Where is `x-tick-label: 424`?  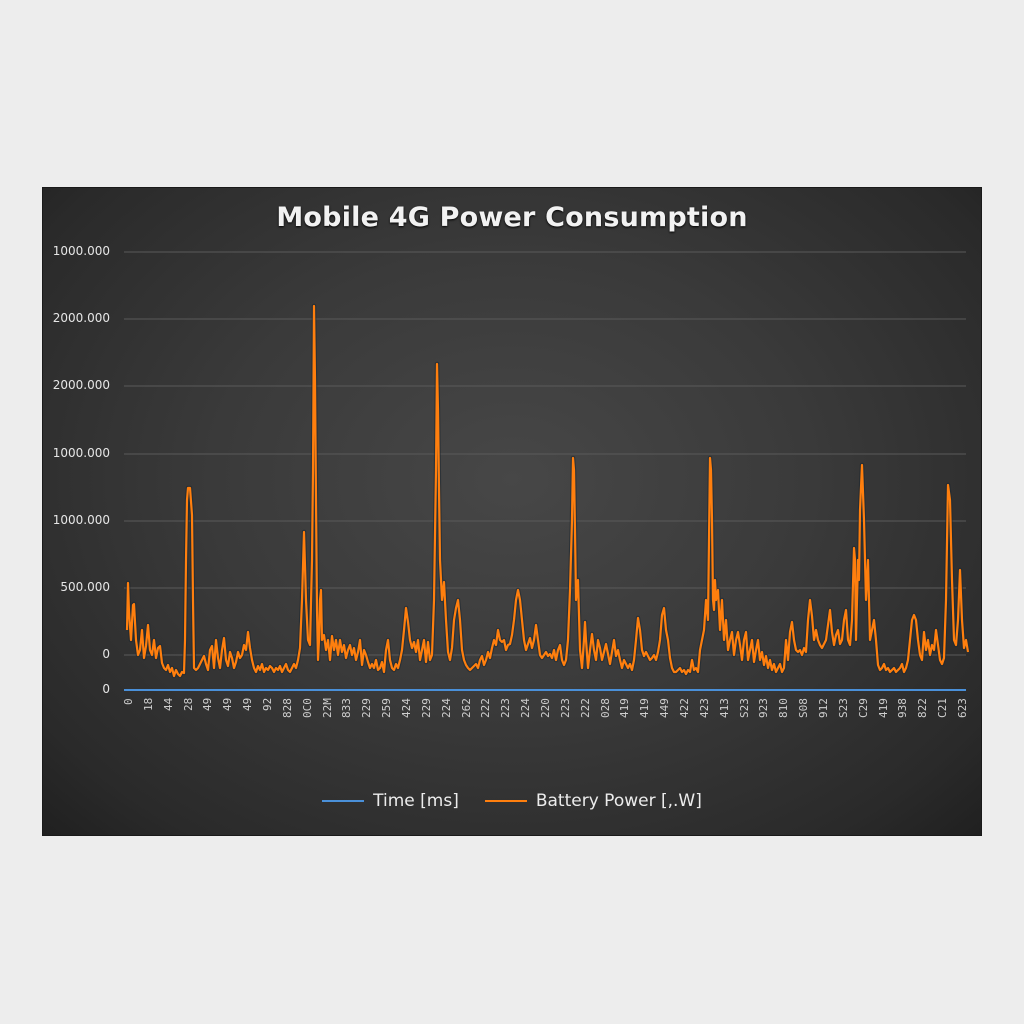
x-tick-label: 424 is located at coordinates (406, 708).